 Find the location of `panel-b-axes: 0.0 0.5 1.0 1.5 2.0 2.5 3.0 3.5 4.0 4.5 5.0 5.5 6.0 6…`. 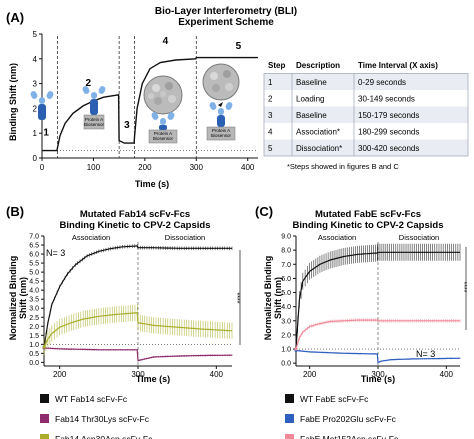

panel-b-axes: 0.0 0.5 1.0 1.5 2.0 2.5 3.0 3.5 4.0 4.5 5.0 5.5 6.0 6… is located at coordinates (131, 306).